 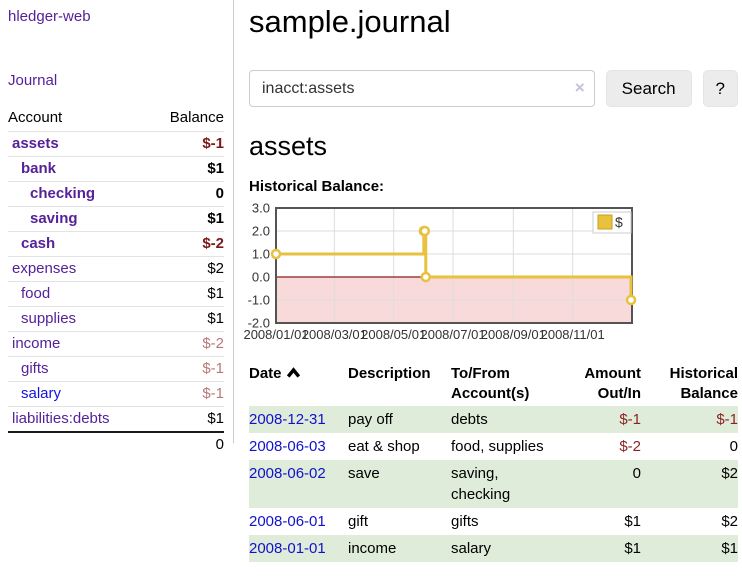 What do you see at coordinates (196, 117) in the screenshot?
I see `accounts-col-balance: Balance` at bounding box center [196, 117].